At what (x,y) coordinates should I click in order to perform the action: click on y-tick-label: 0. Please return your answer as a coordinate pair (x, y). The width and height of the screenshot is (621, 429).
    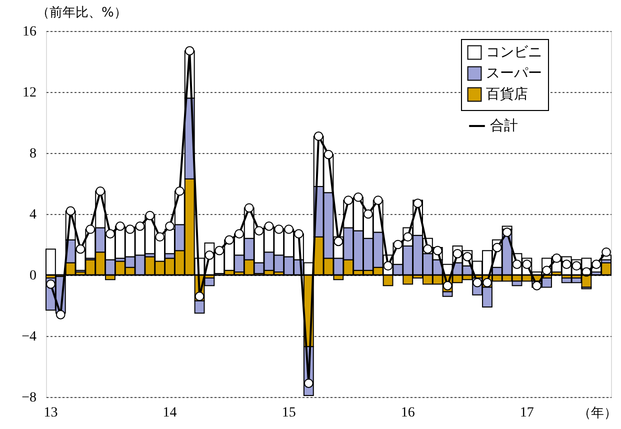
    Looking at the image, I should click on (33, 276).